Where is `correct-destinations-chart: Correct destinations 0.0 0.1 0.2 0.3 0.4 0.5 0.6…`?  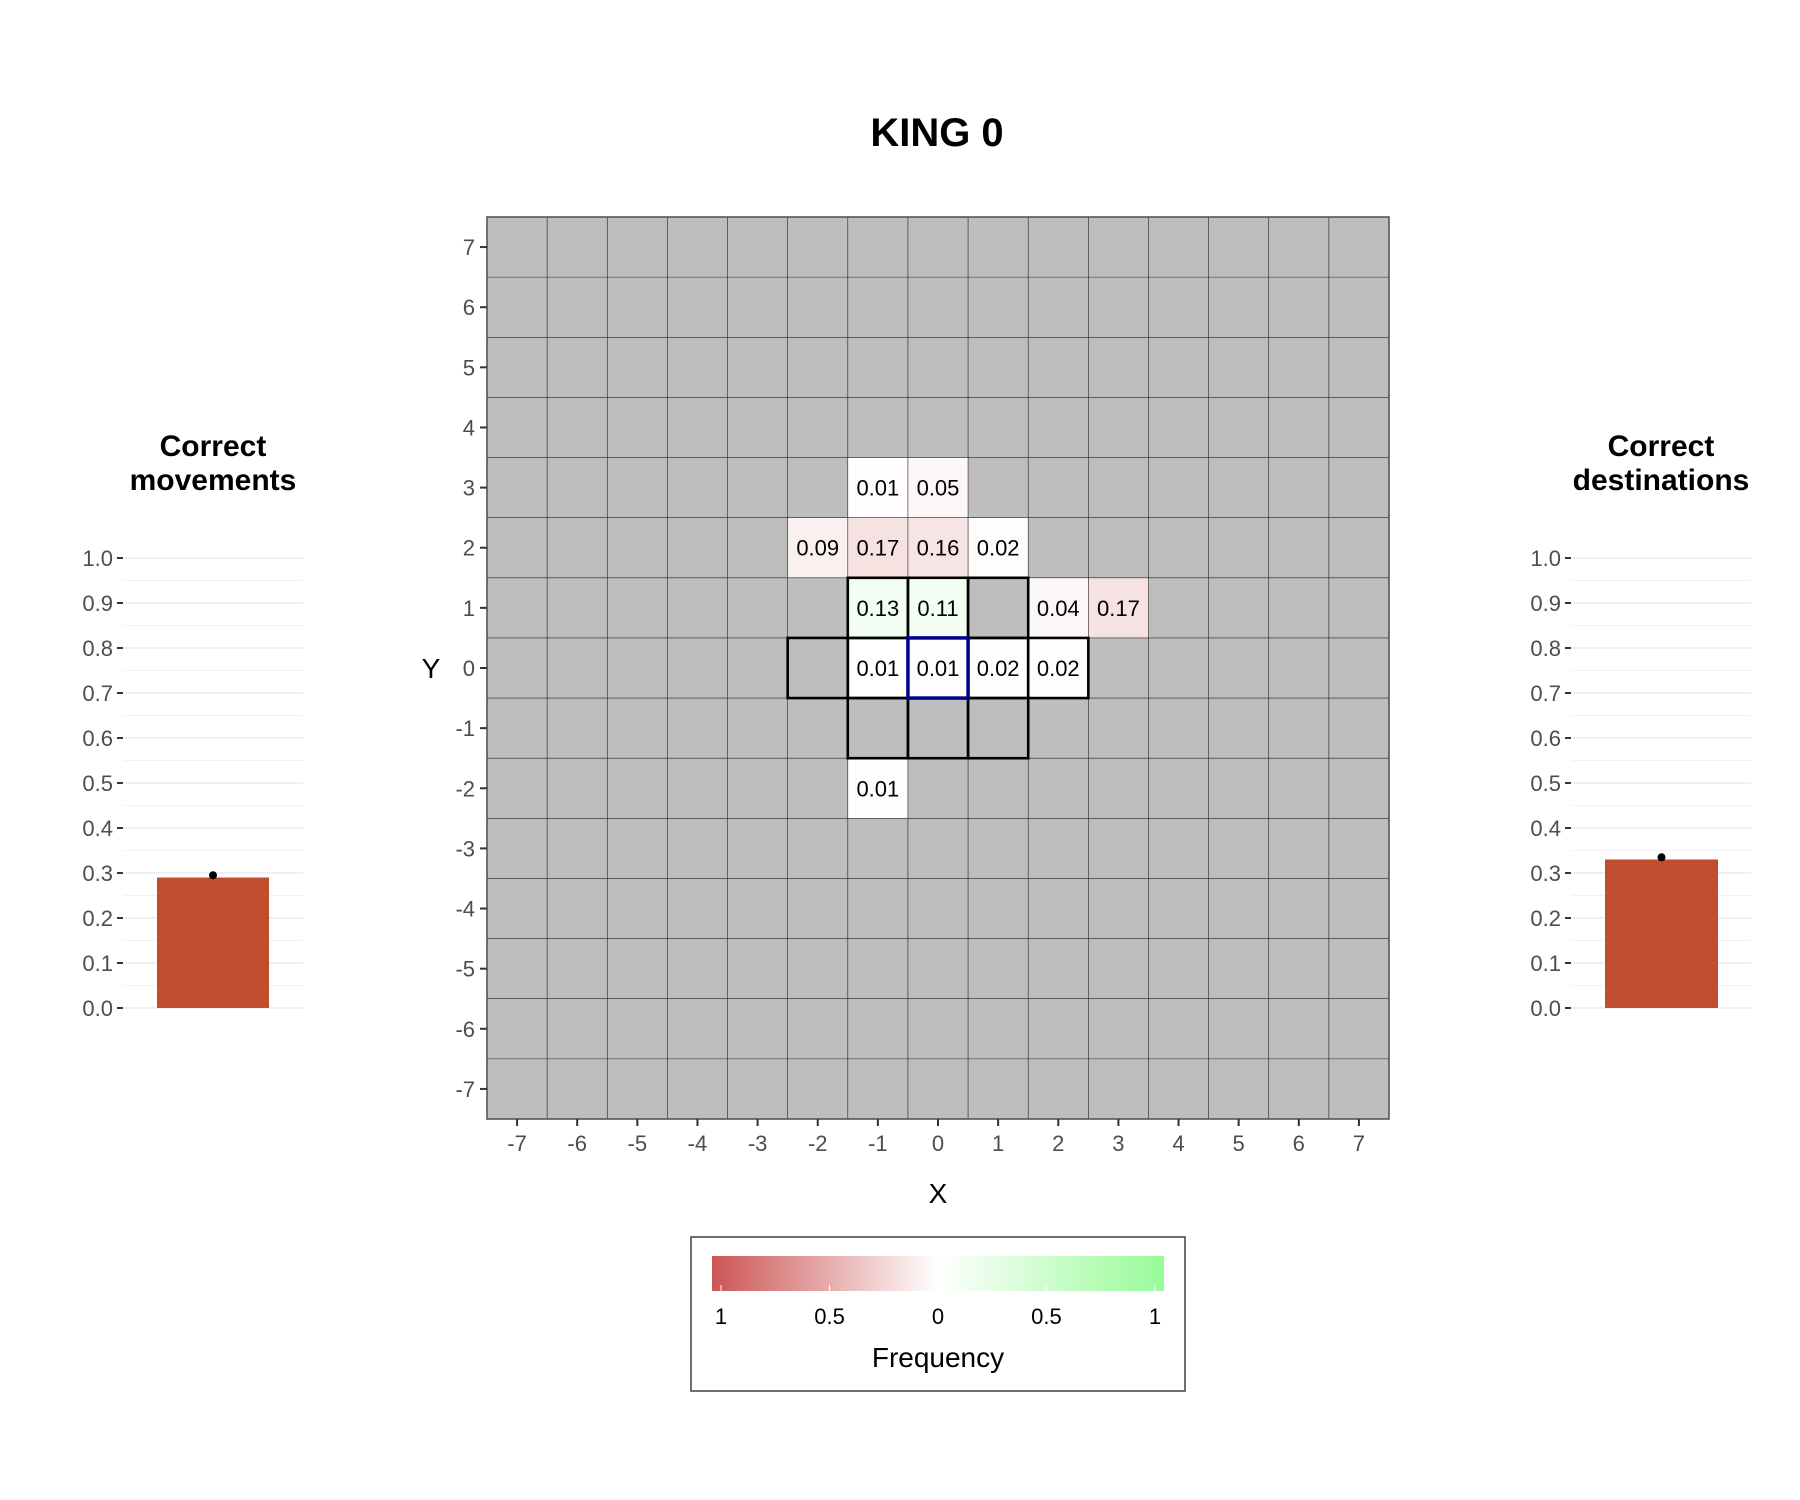
correct-destinations-chart: Correct destinations 0.0 0.1 0.2 0.3 0.4 0.5 0.6… is located at coordinates (1640, 725).